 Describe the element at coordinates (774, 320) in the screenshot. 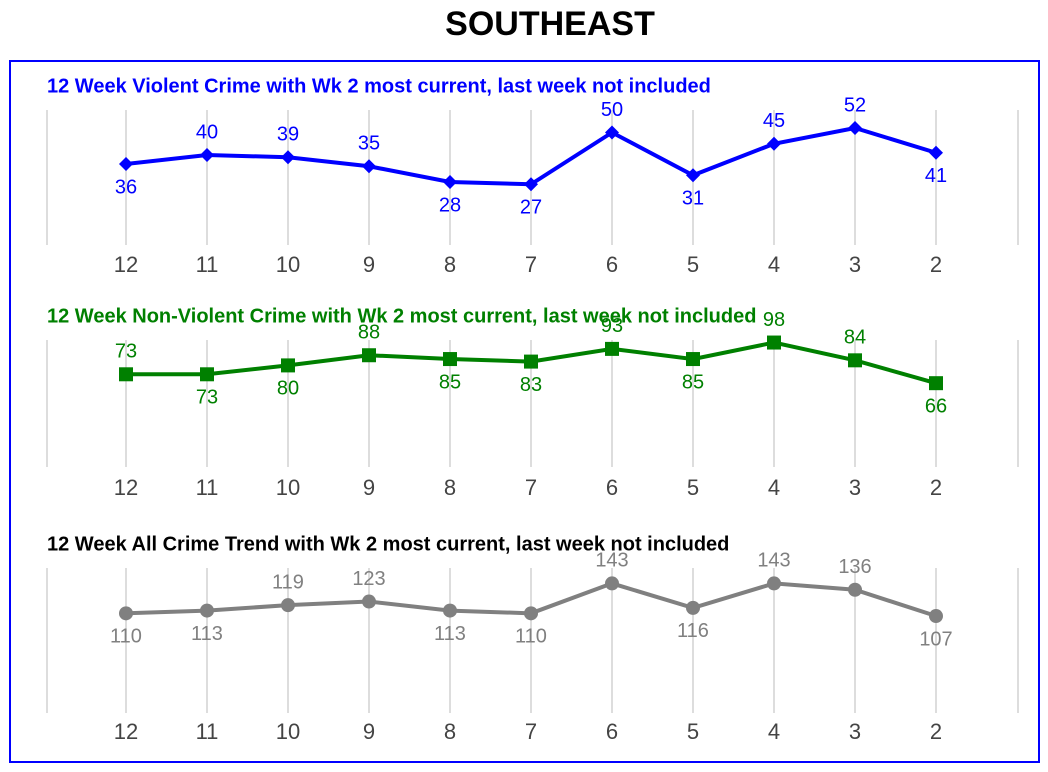

I see `data-label: 98` at that location.